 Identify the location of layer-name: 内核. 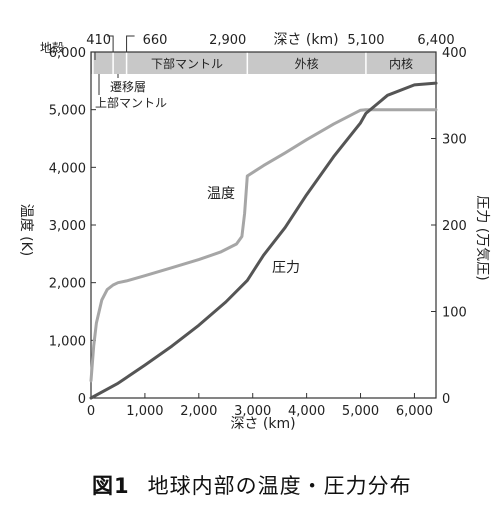
(401, 64).